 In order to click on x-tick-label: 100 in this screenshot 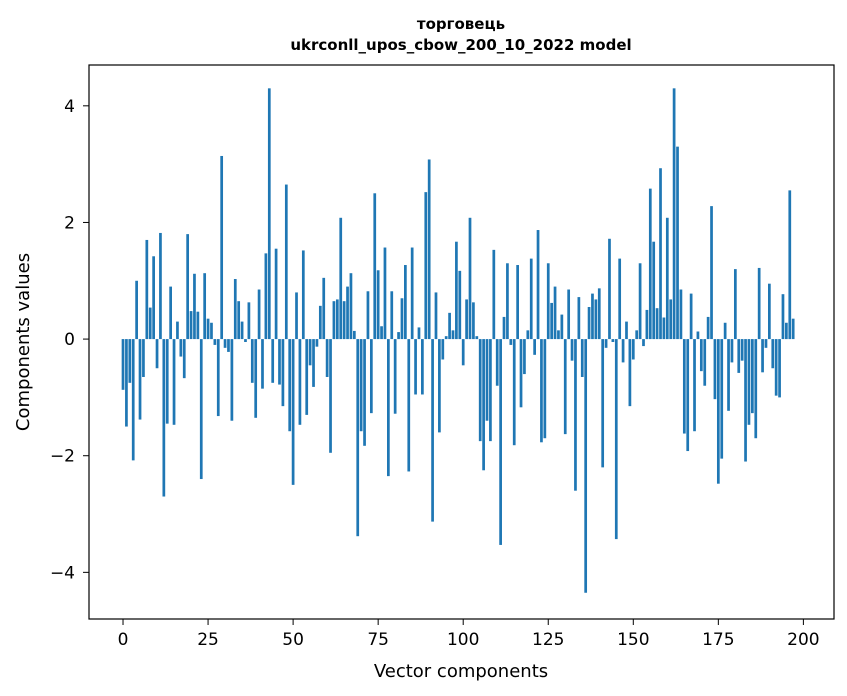, I will do `click(463, 640)`.